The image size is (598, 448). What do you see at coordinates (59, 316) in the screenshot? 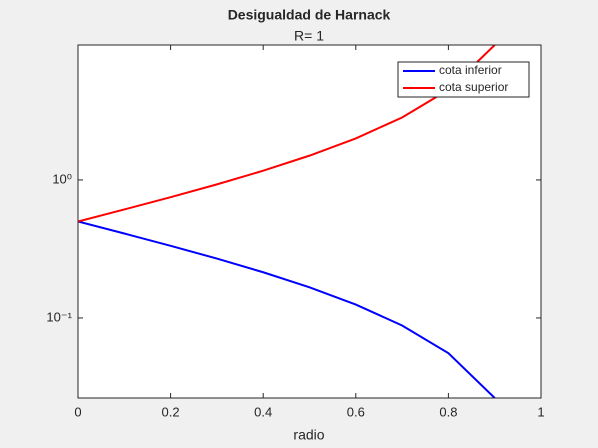
I see `y-tick-label: 10⁻¹` at bounding box center [59, 316].